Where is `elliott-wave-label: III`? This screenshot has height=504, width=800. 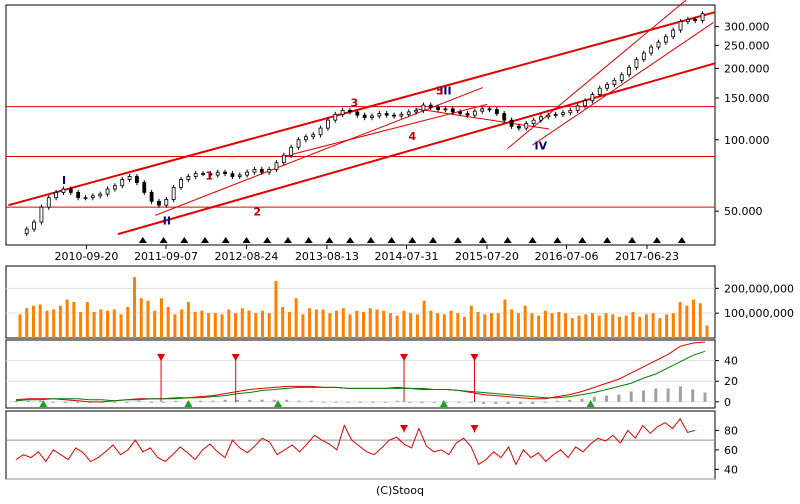
elliott-wave-label: III is located at coordinates (445, 91).